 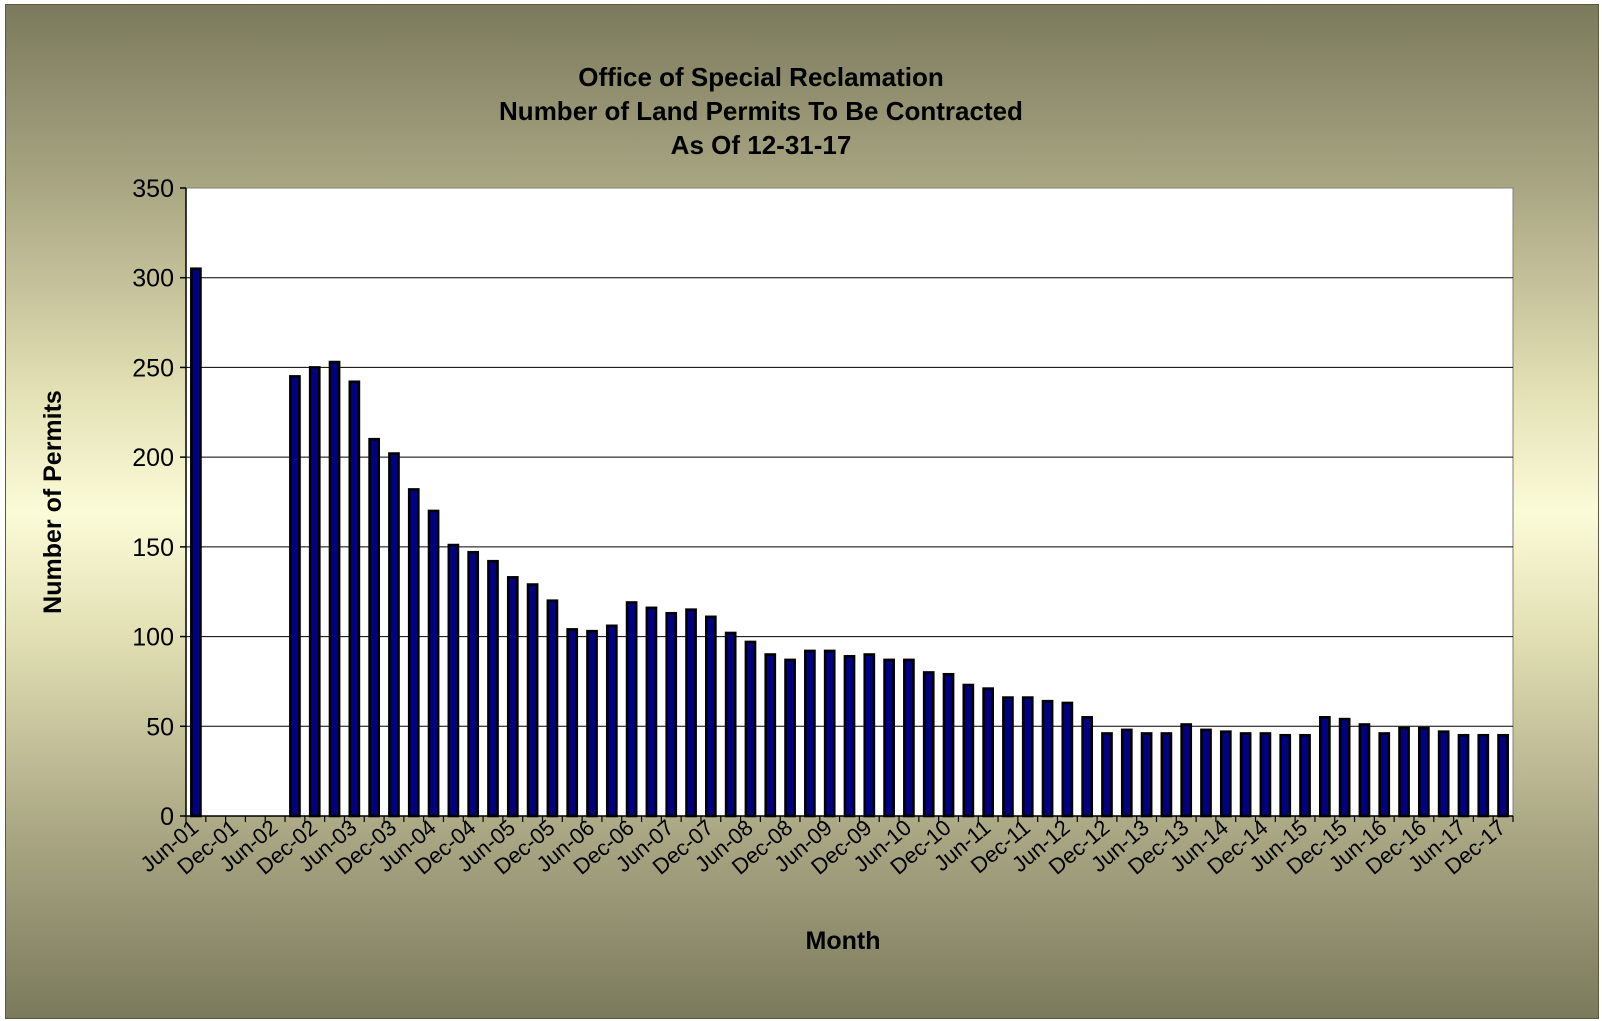 I want to click on y-tick-label-200: 200, so click(x=153, y=458).